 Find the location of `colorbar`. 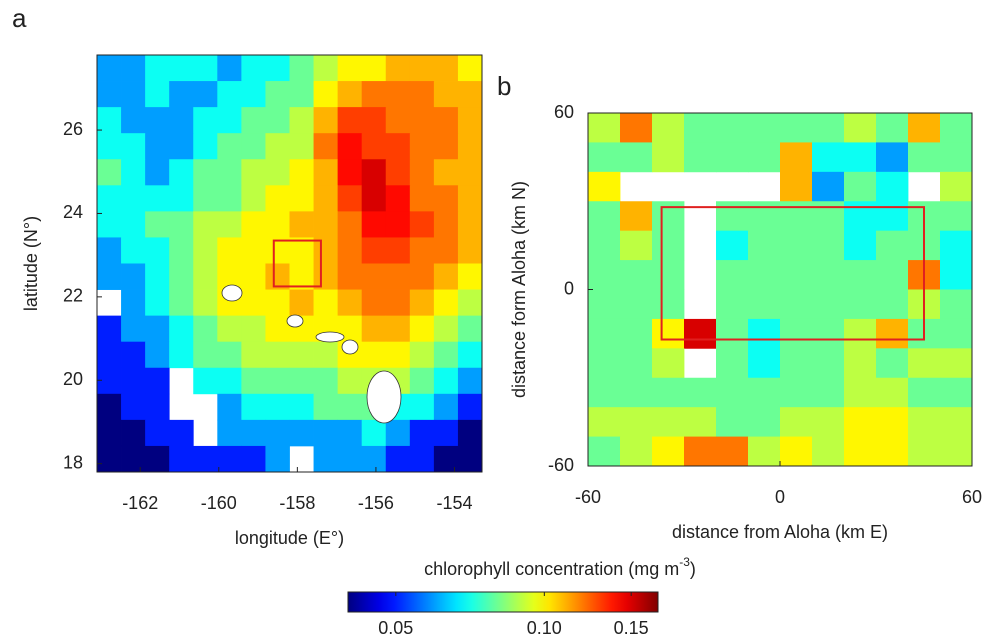

colorbar is located at coordinates (503, 602).